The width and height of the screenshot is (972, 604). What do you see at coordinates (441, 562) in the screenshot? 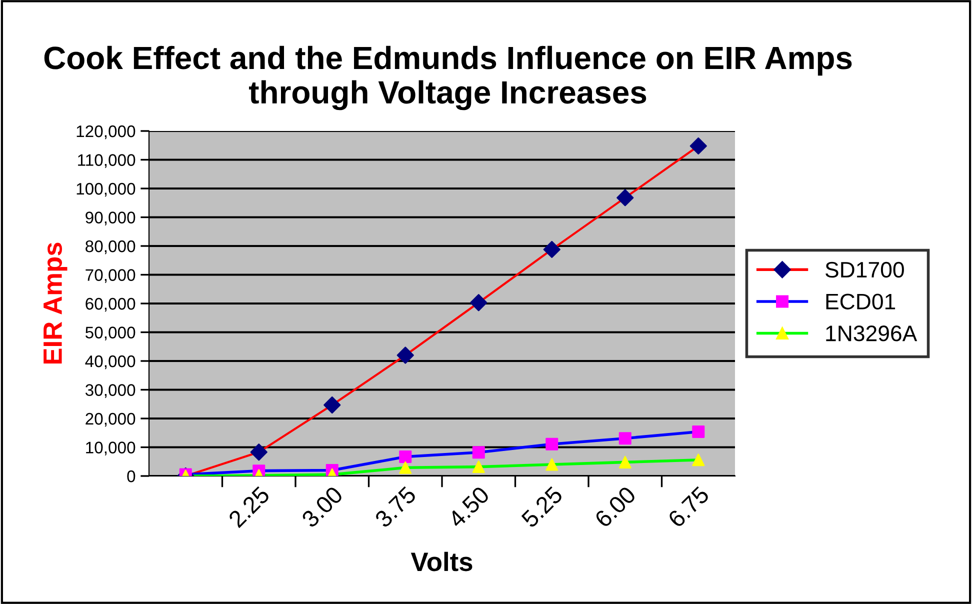
I see `x-axis-title: Volts` at bounding box center [441, 562].